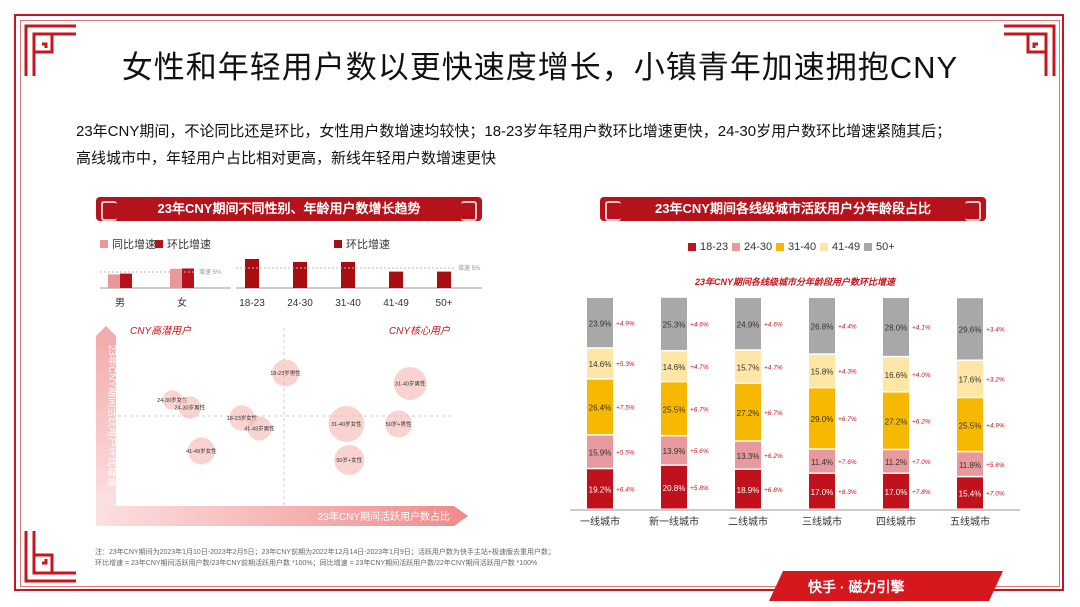 This screenshot has height=607, width=1080. Describe the element at coordinates (285, 373) in the screenshot. I see `bubble-label: 18-23岁男性` at that location.